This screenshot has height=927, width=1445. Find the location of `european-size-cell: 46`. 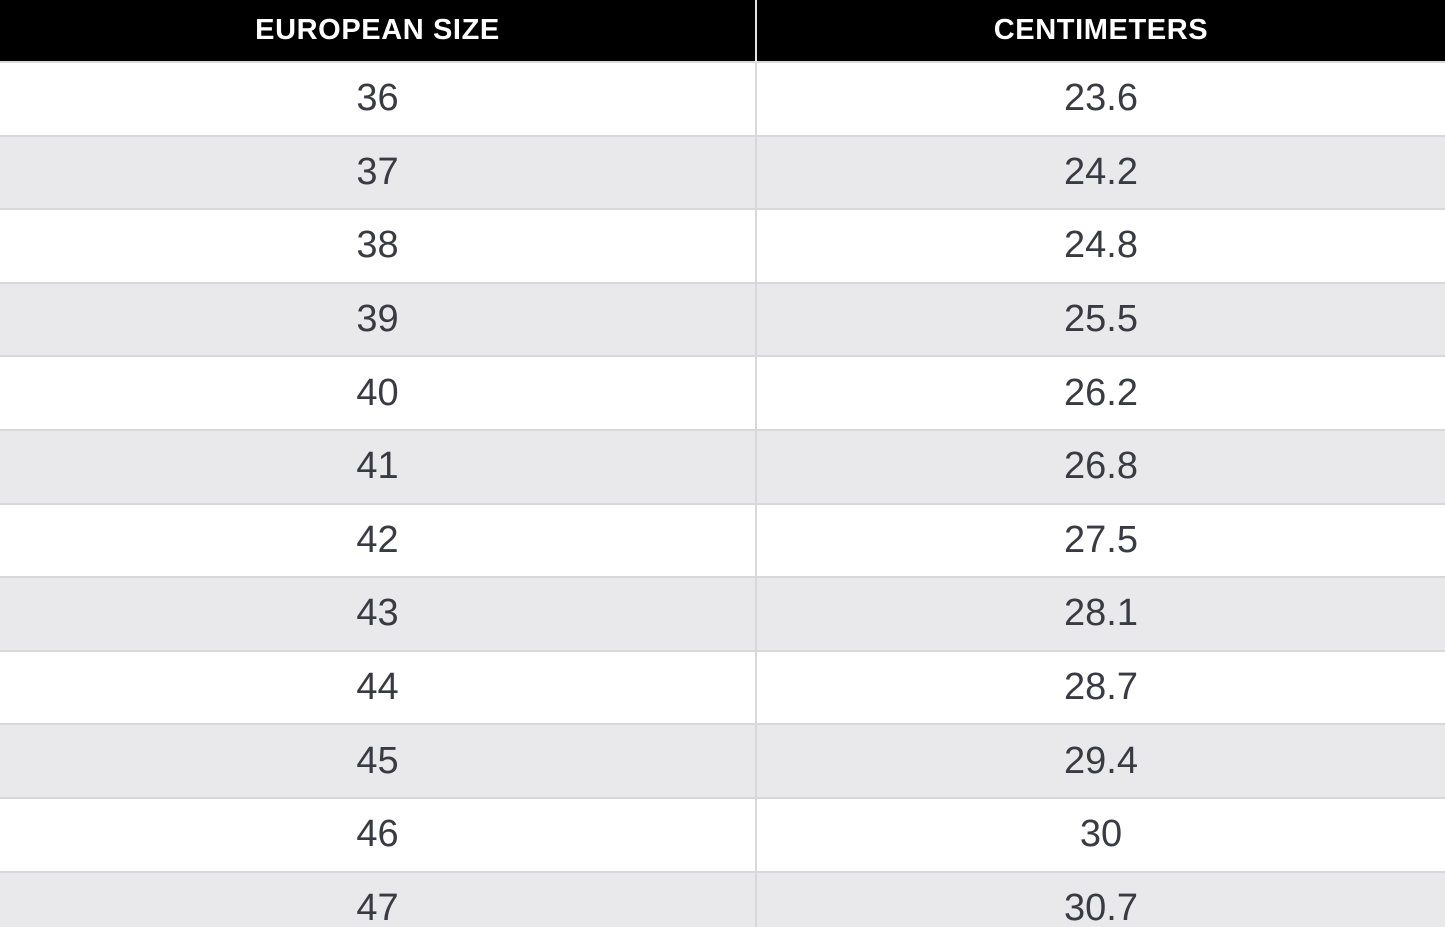

european-size-cell: 46 is located at coordinates (378, 834).